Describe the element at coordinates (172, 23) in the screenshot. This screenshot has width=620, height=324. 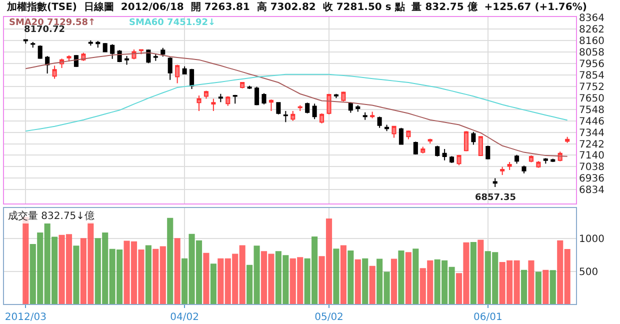
I see `text: SMA60 7451.92↓` at that location.